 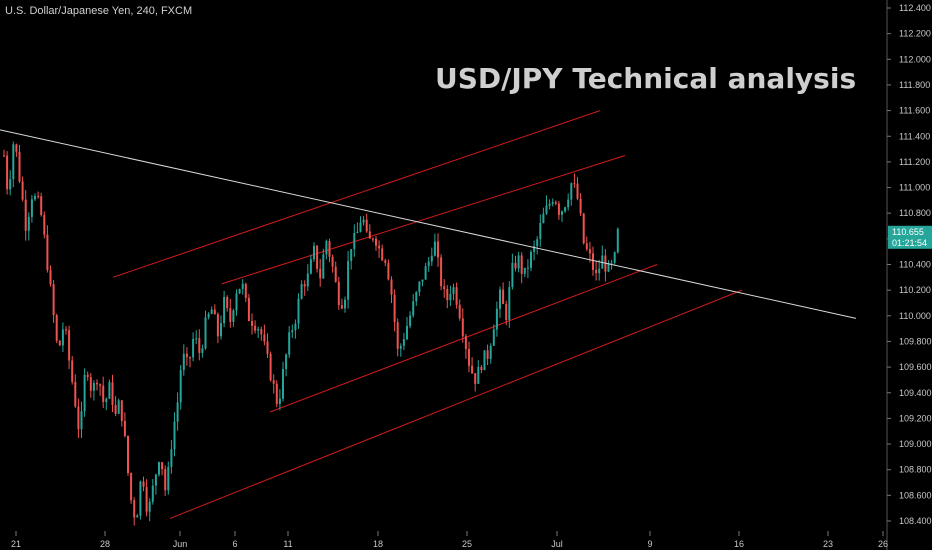 I want to click on price-tick-label: 108.400, so click(x=915, y=521).